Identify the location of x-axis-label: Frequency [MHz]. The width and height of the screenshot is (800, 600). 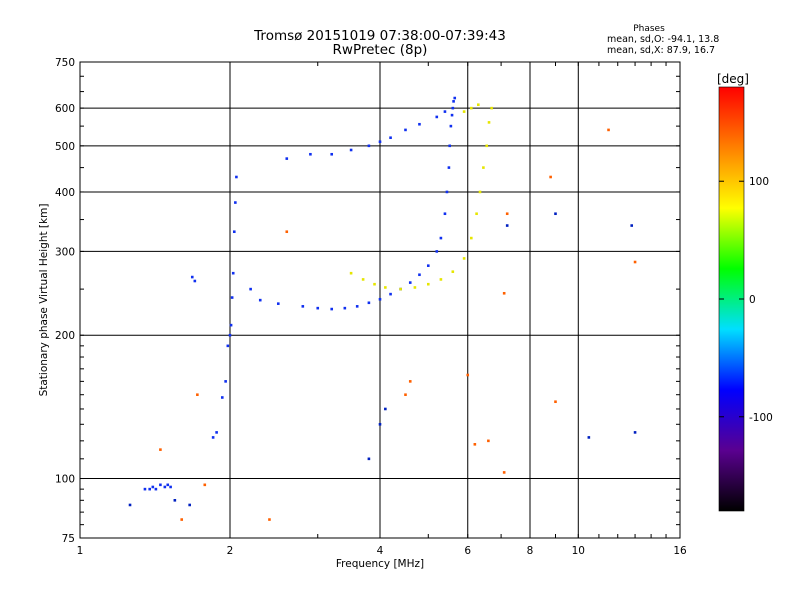
(380, 564).